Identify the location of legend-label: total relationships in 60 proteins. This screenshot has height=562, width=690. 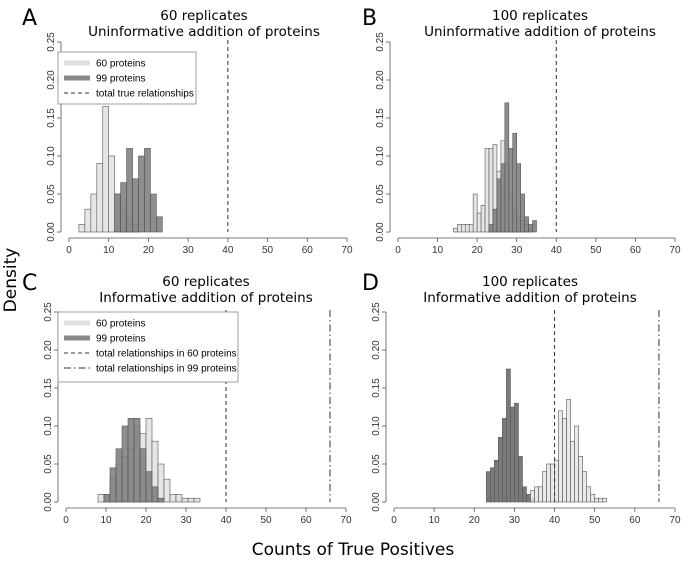
(166, 354).